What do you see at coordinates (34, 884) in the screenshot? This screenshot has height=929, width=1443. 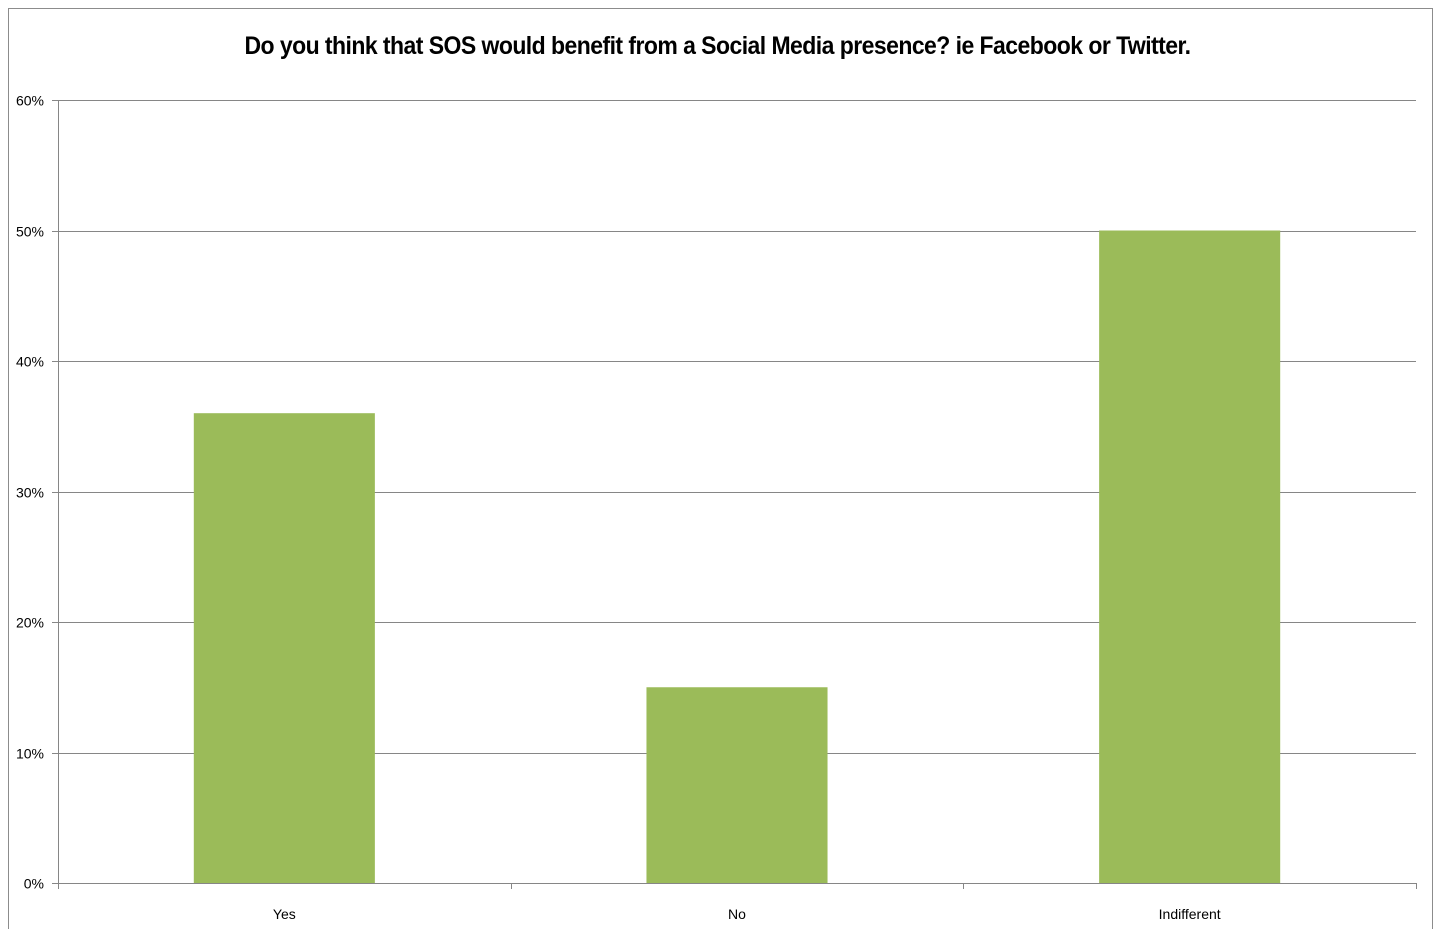 I see `y-tick-label: 0%` at bounding box center [34, 884].